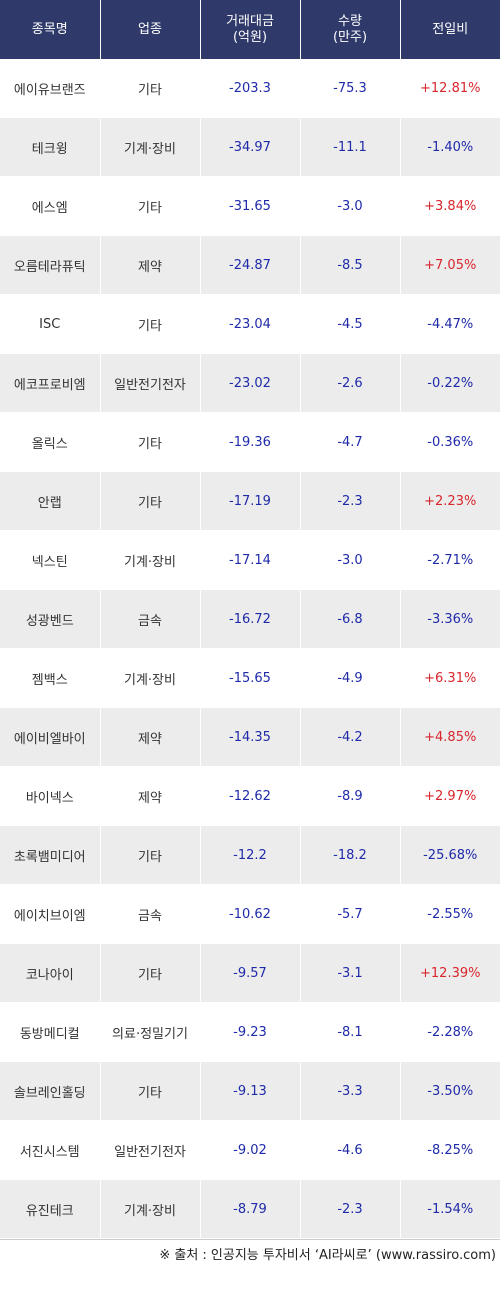  I want to click on table-row: ISC 기타 -23.04 -4.5 -4.47%, so click(250, 324).